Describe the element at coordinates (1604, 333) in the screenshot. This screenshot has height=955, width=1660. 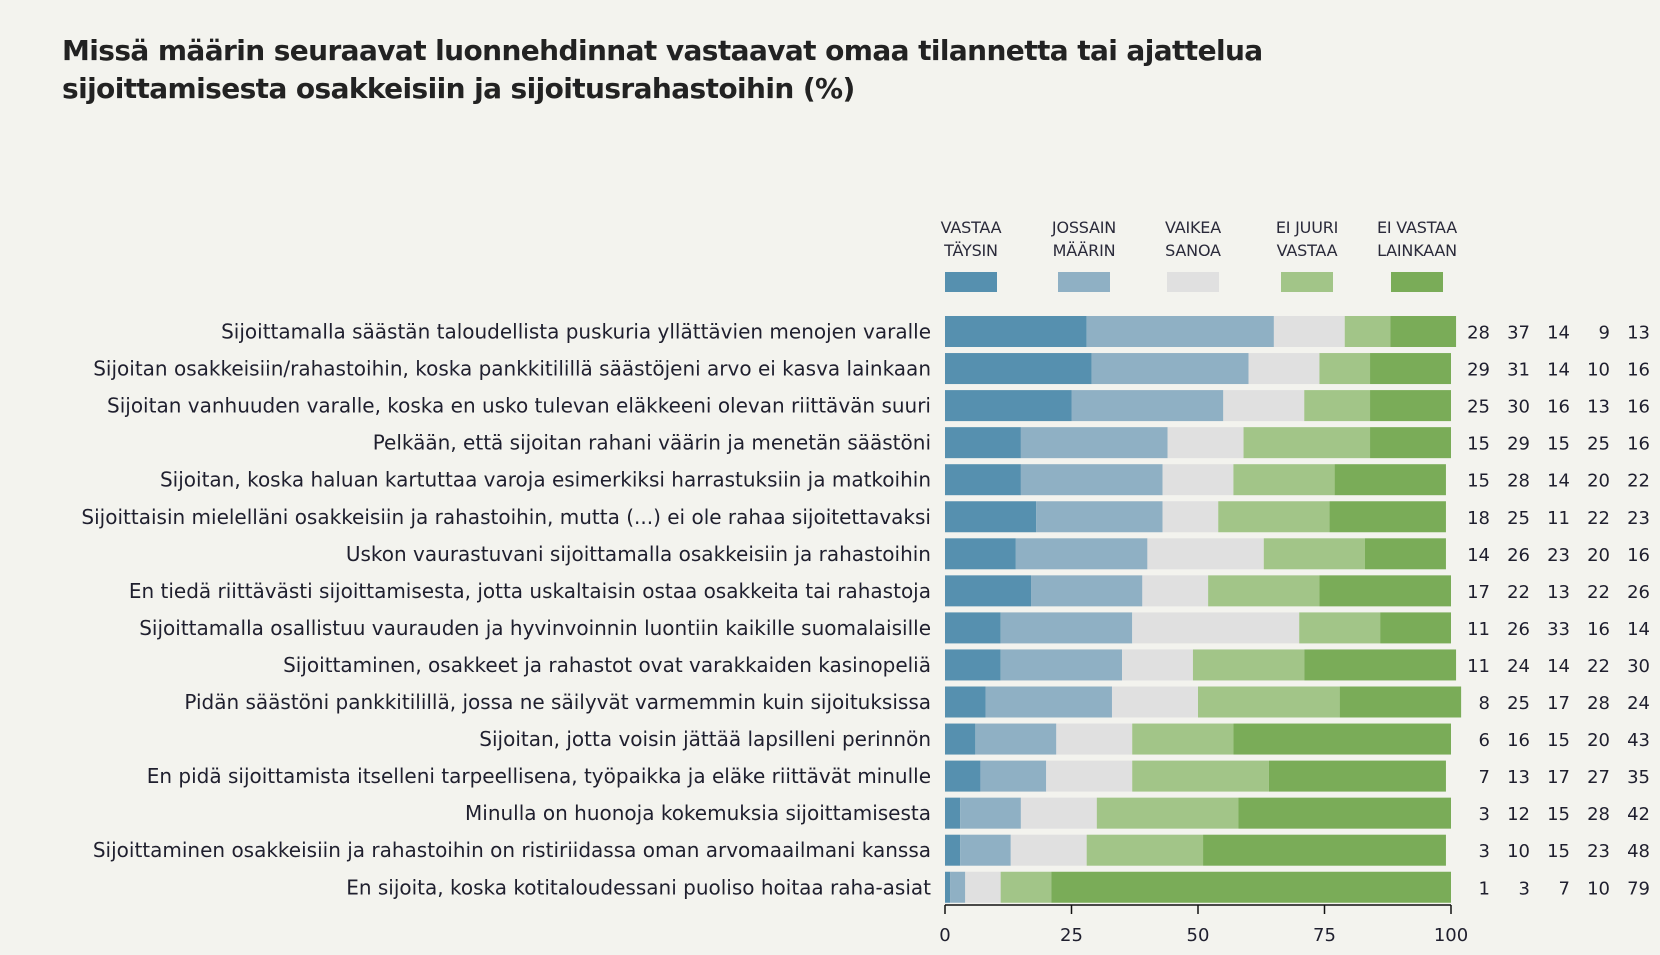
I see `value-label: 9` at that location.